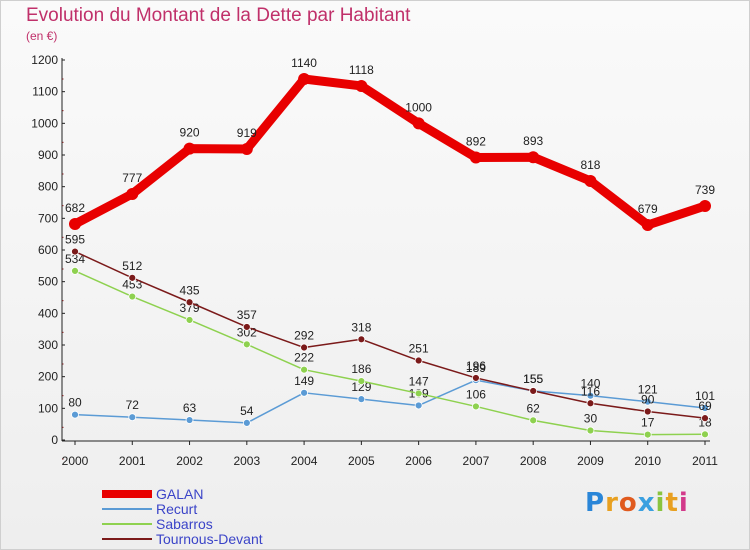 This screenshot has height=550, width=750. I want to click on x-tick-label: 2000, so click(75, 461).